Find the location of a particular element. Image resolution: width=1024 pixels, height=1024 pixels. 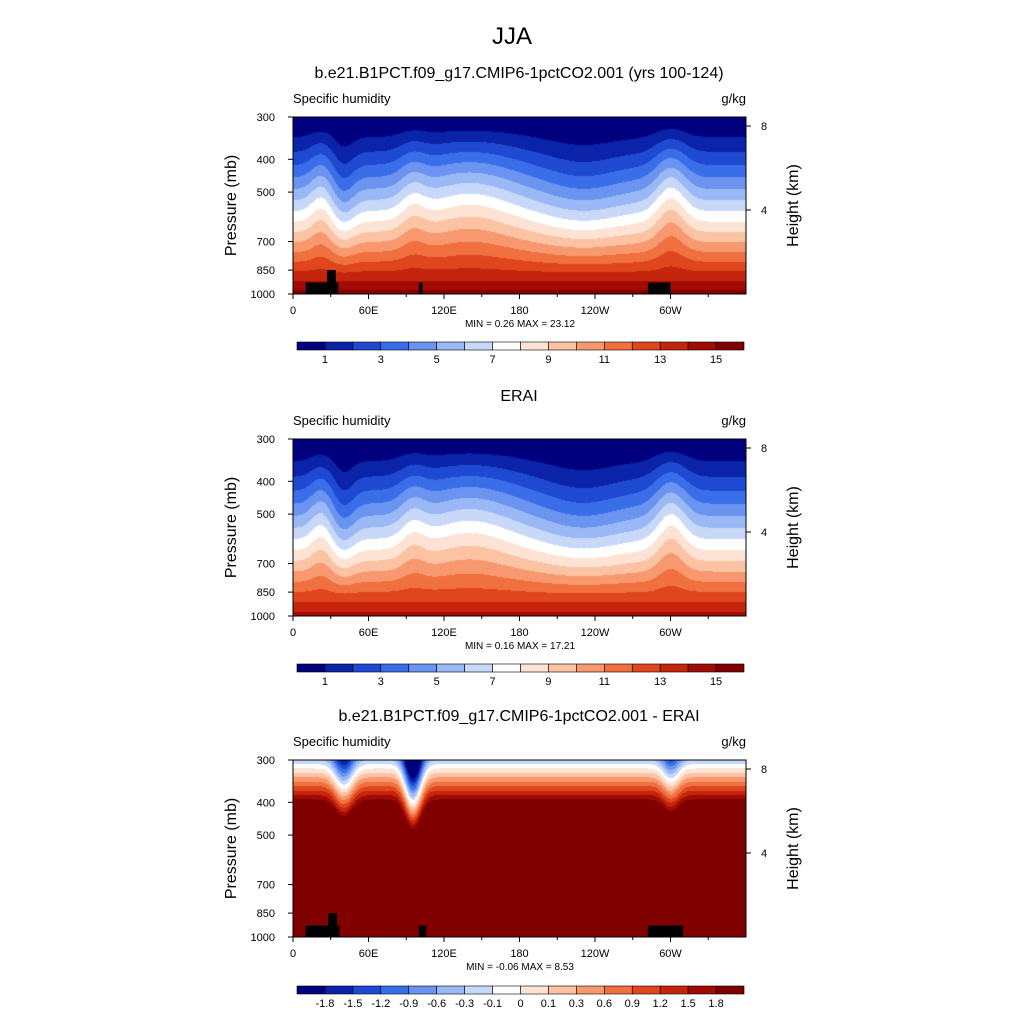

minmax-min: 0.26 is located at coordinates (506, 324).